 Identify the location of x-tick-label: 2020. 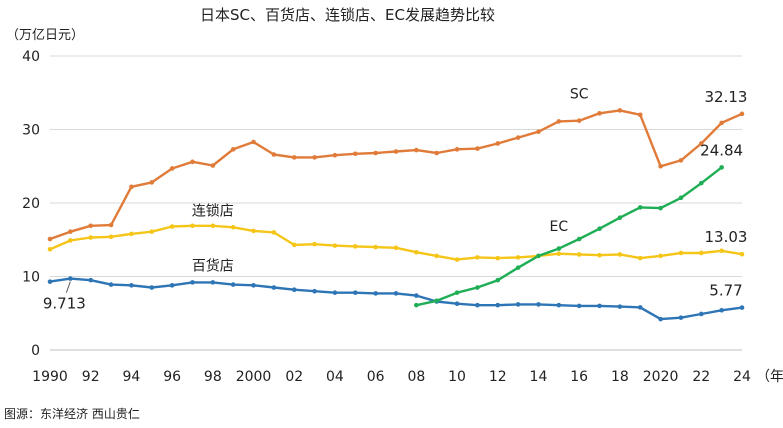
(661, 377).